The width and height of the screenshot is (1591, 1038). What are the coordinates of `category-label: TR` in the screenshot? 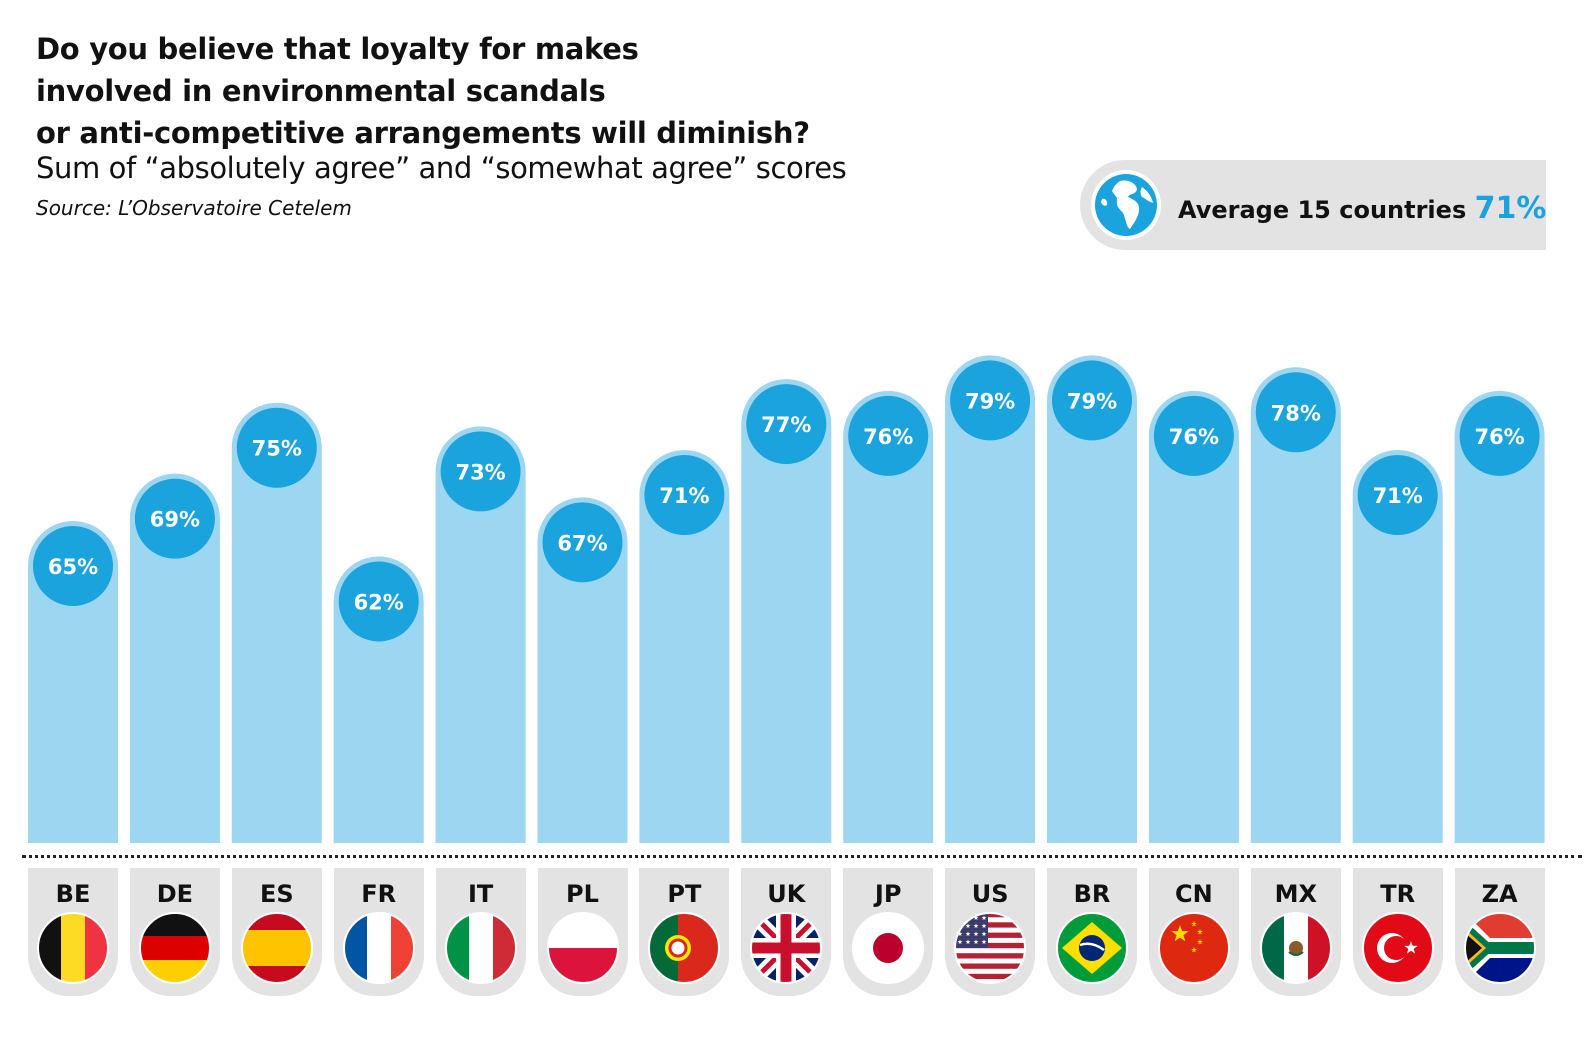 It's located at (1398, 894).